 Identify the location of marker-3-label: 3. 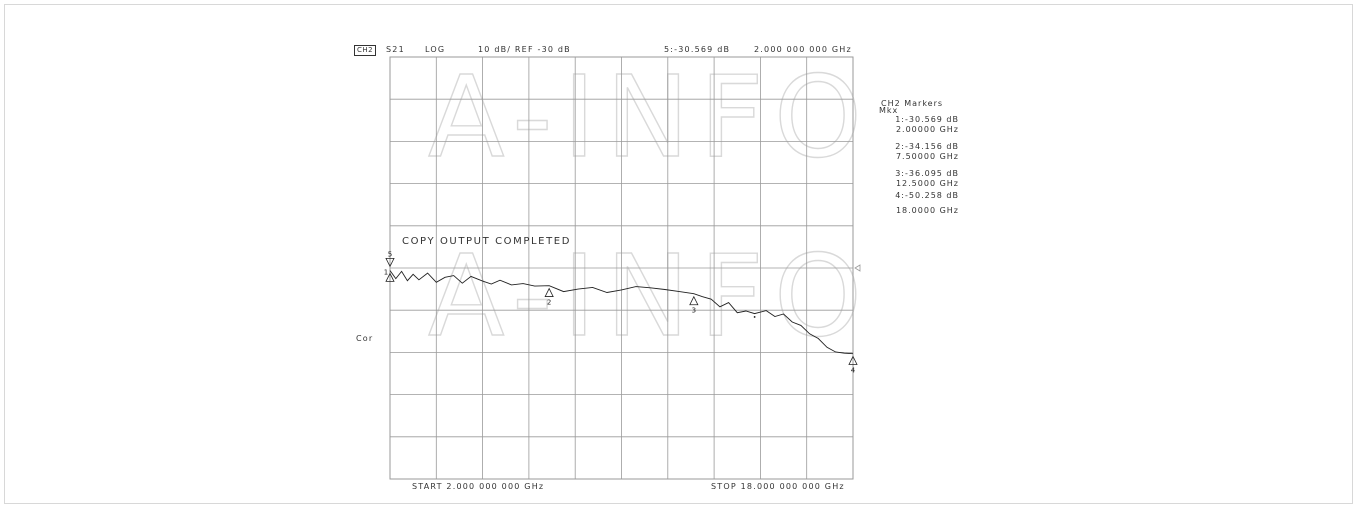
(694, 311).